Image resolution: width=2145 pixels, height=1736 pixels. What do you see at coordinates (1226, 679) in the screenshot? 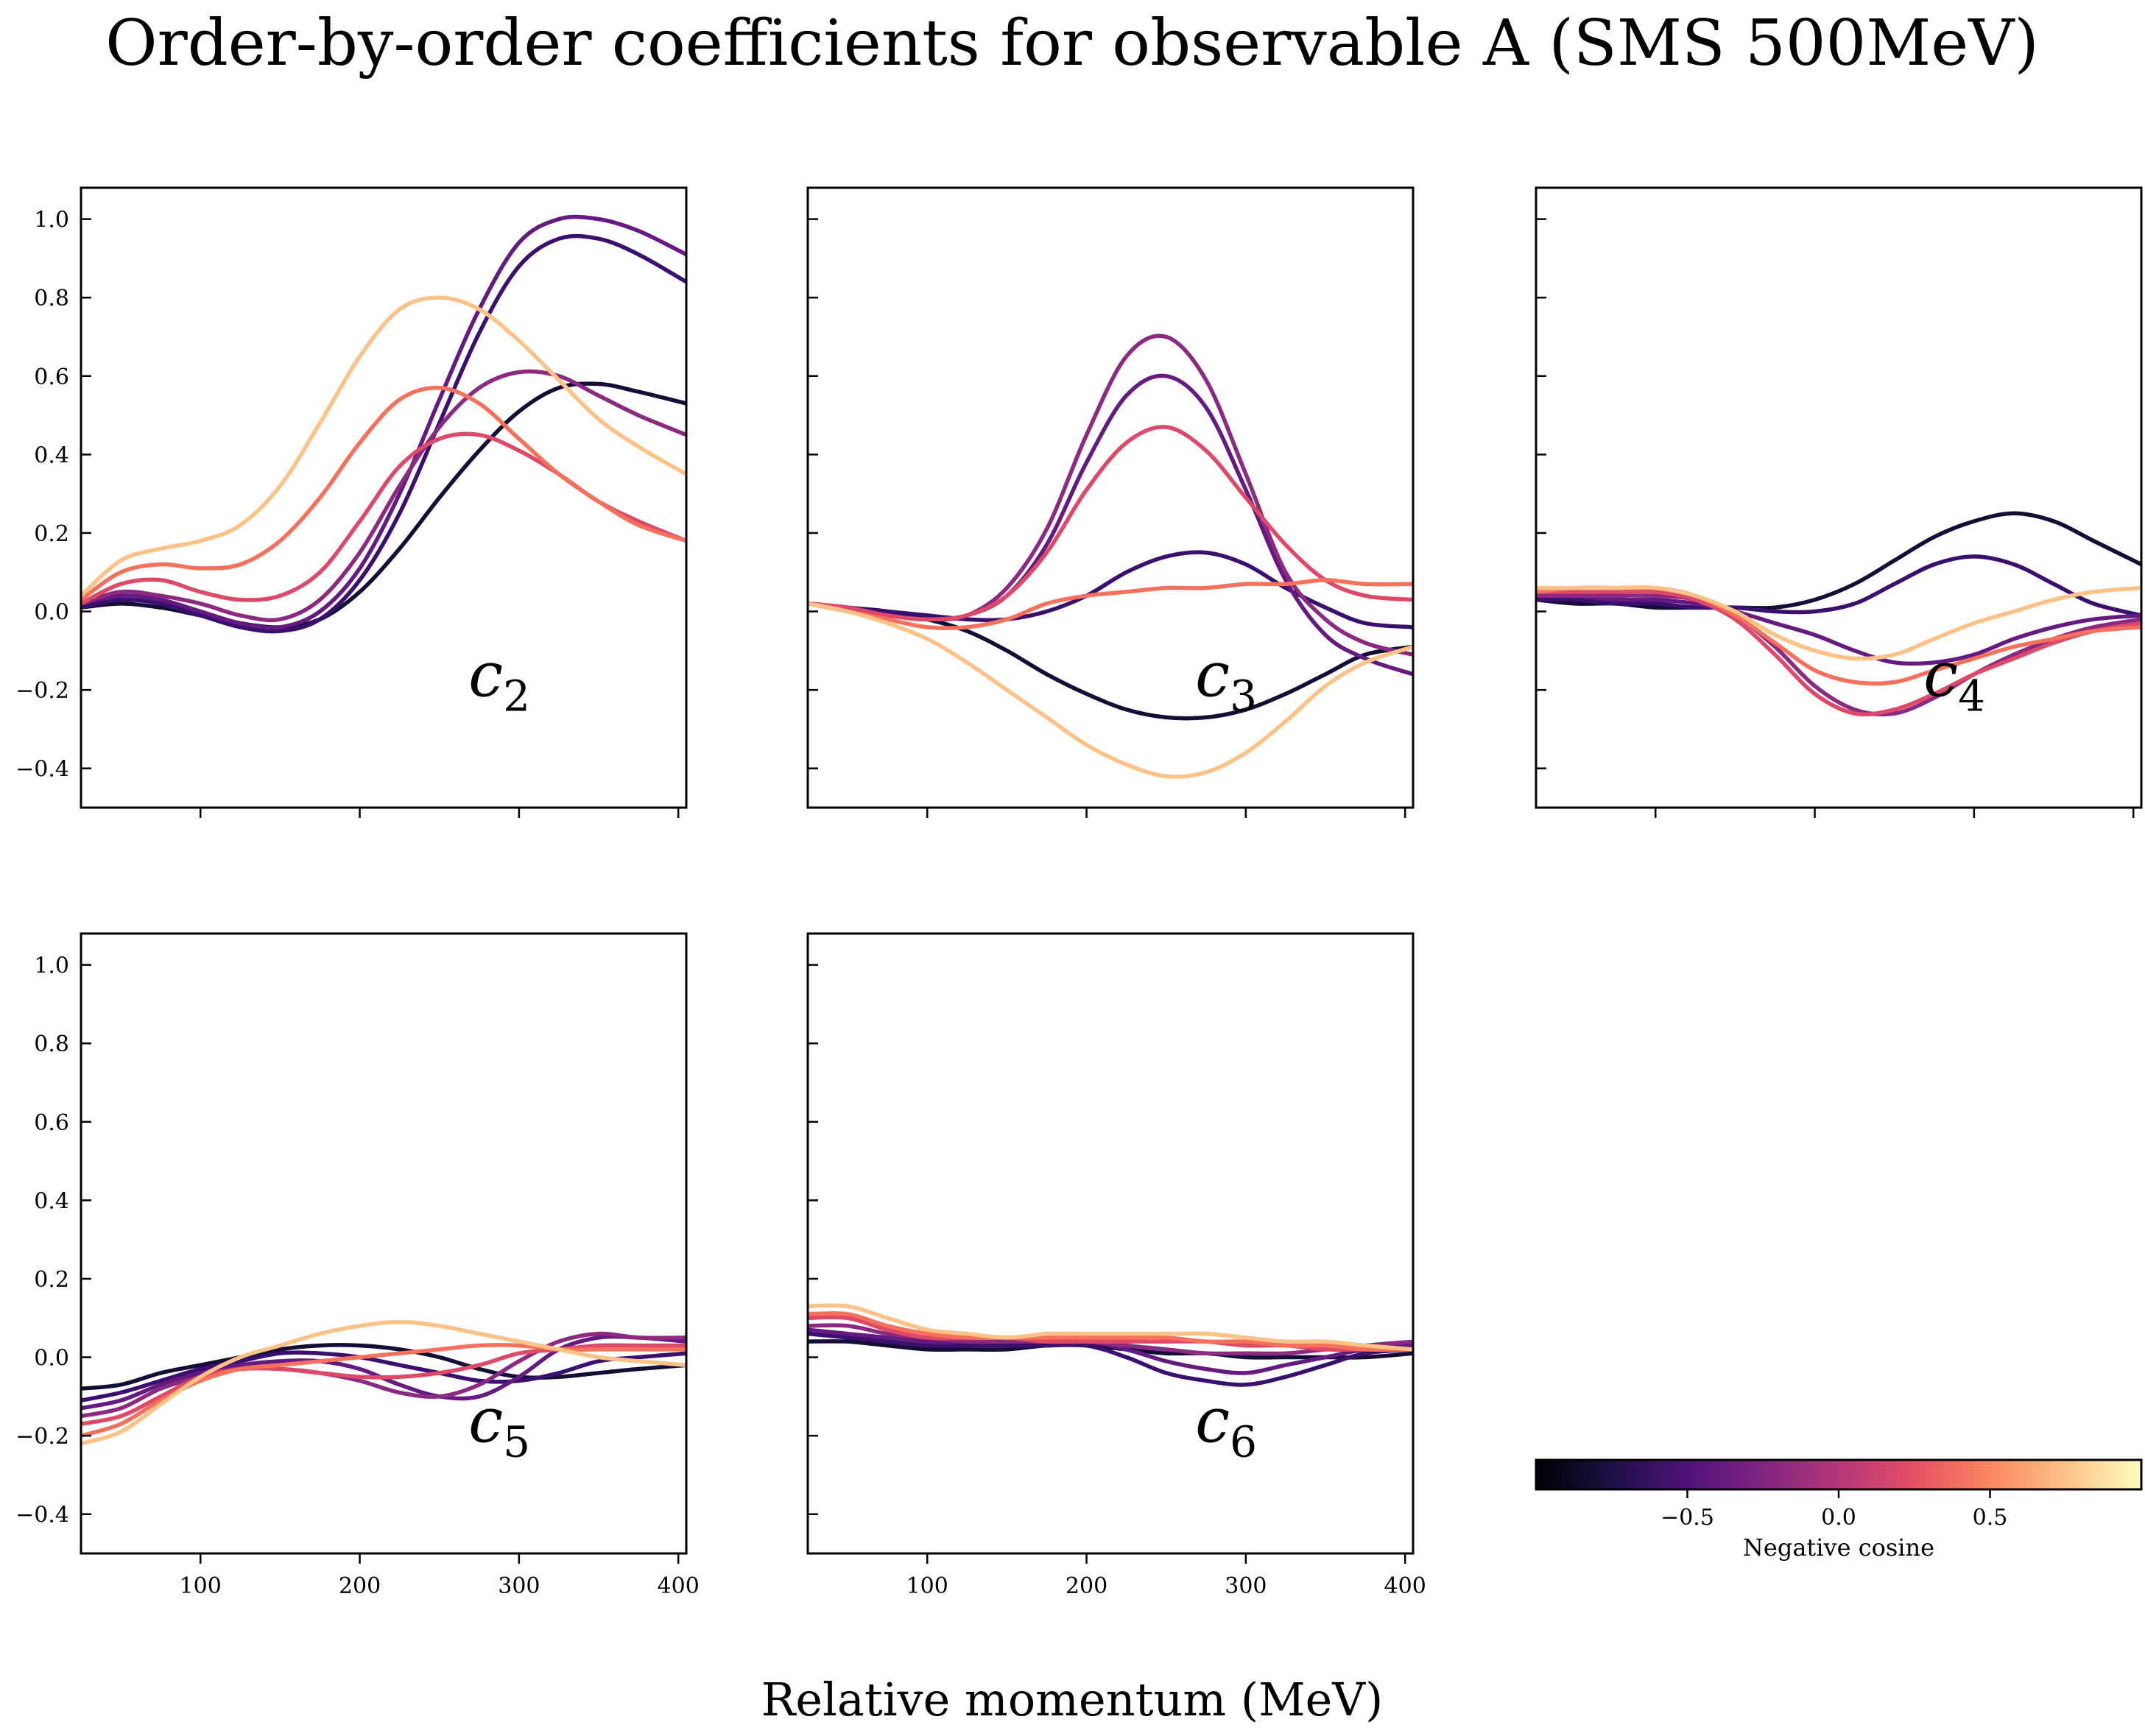
I see `panel-label-c3: c3` at bounding box center [1226, 679].